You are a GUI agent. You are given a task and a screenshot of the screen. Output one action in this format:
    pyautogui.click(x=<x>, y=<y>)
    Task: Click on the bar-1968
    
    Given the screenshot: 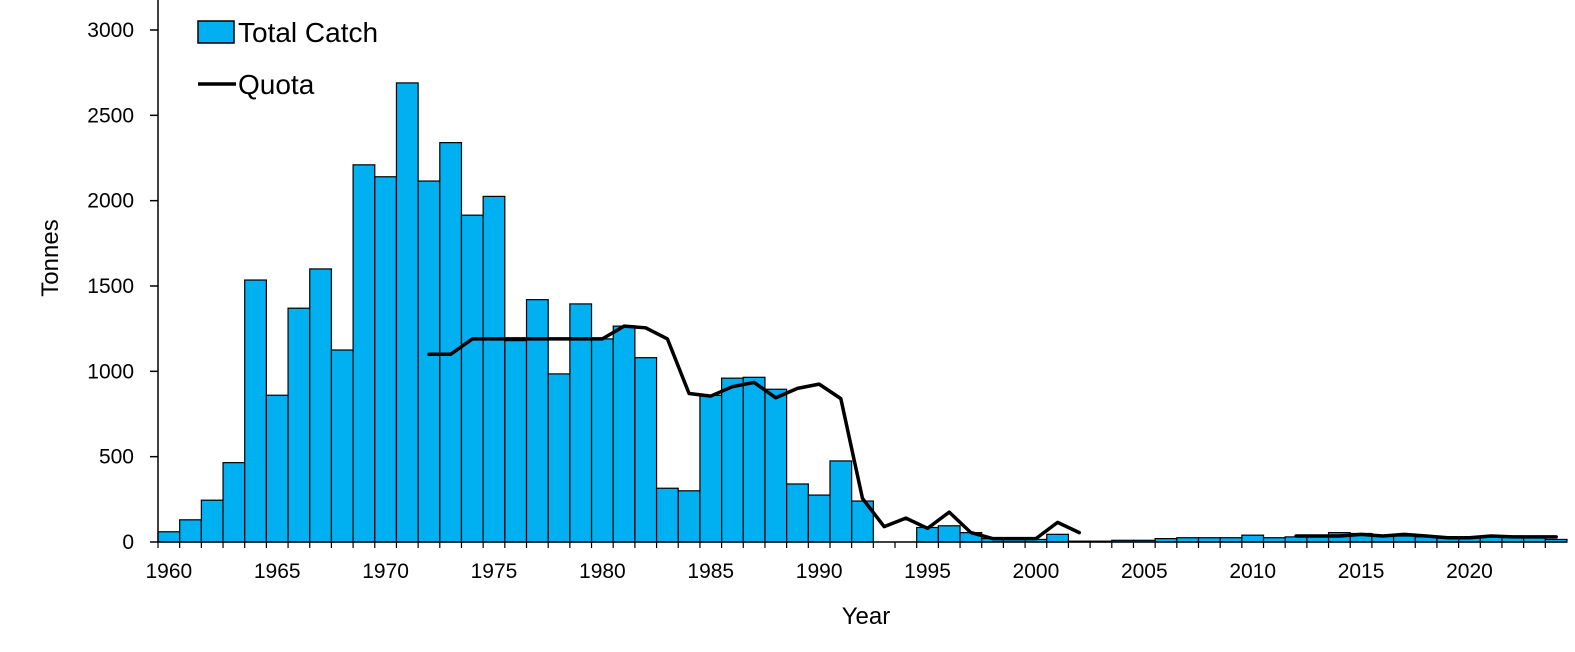 What is the action you would take?
    pyautogui.click(x=342, y=446)
    